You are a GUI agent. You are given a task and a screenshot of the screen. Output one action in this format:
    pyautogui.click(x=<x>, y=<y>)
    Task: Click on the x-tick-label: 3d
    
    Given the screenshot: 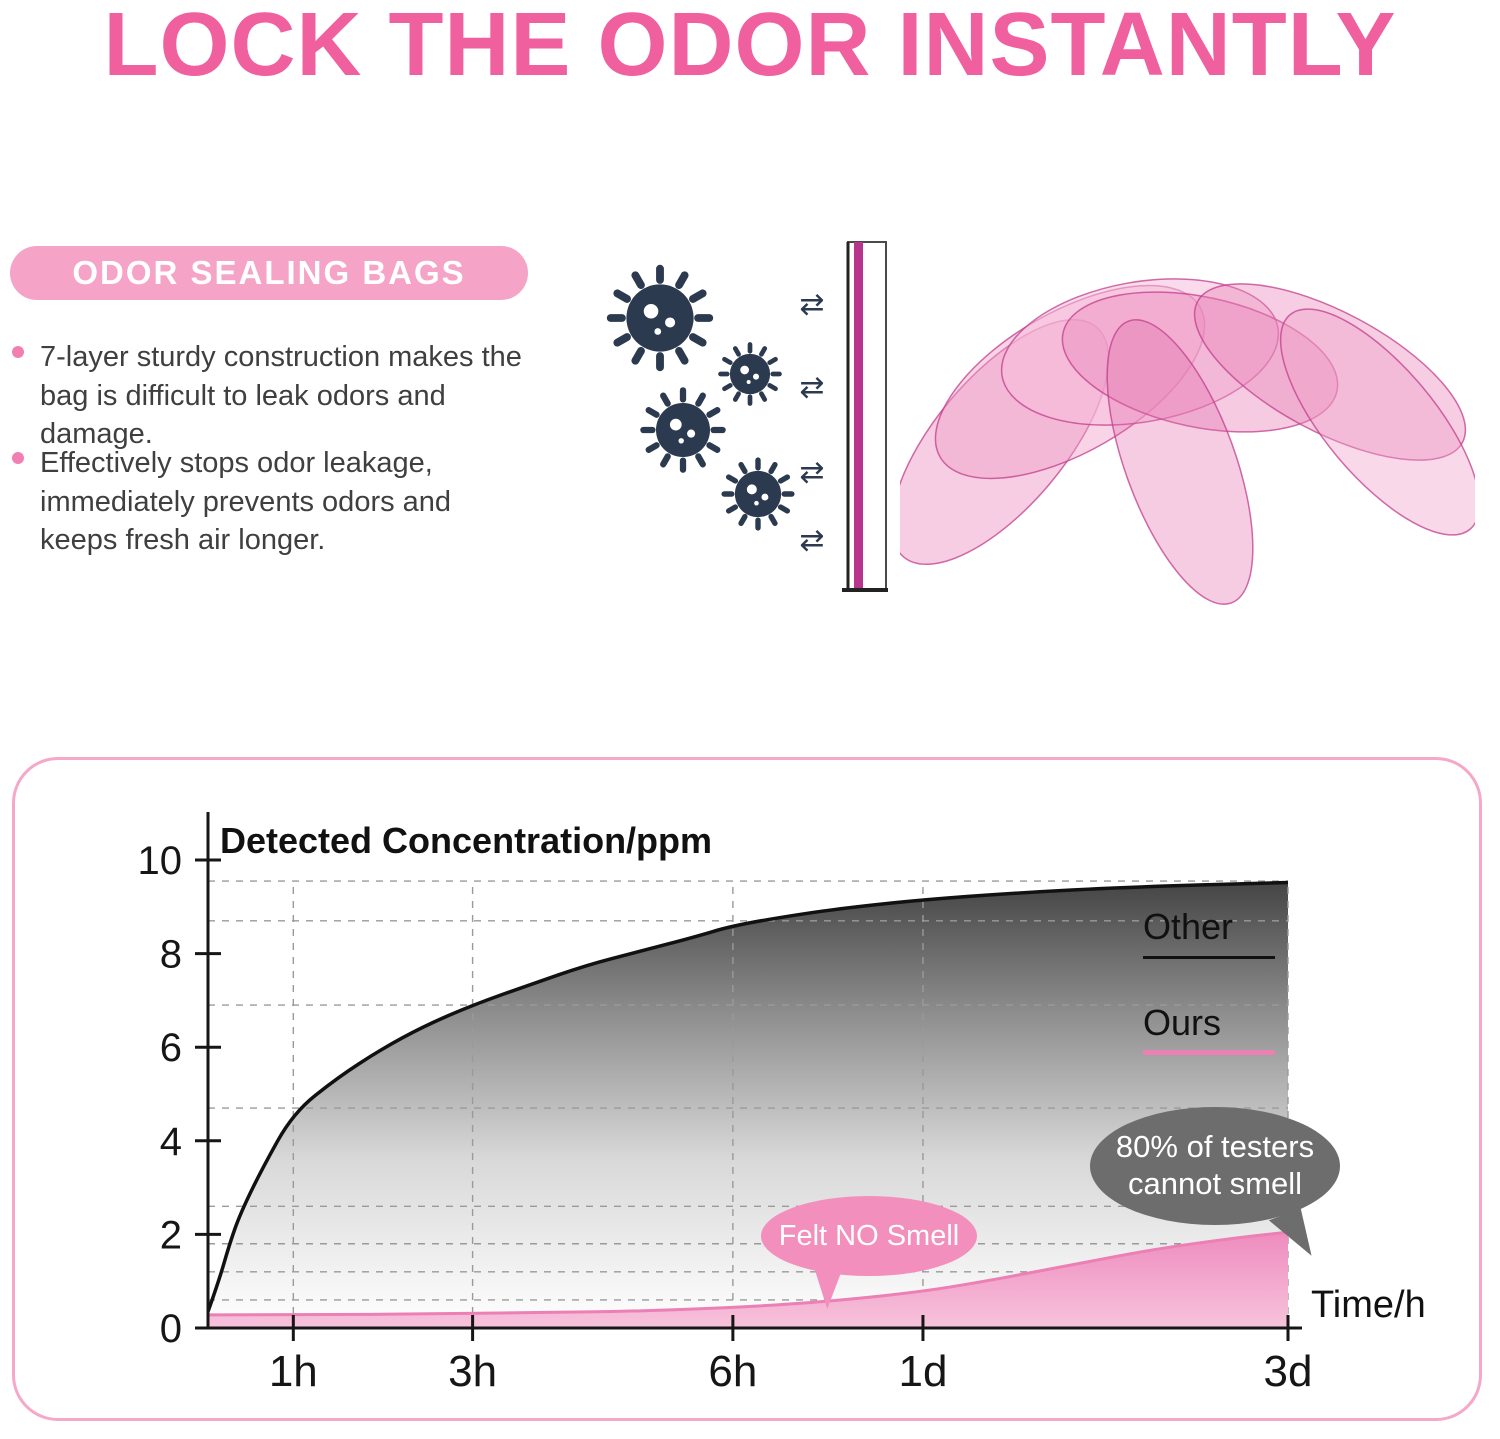 What is the action you would take?
    pyautogui.click(x=1288, y=1371)
    